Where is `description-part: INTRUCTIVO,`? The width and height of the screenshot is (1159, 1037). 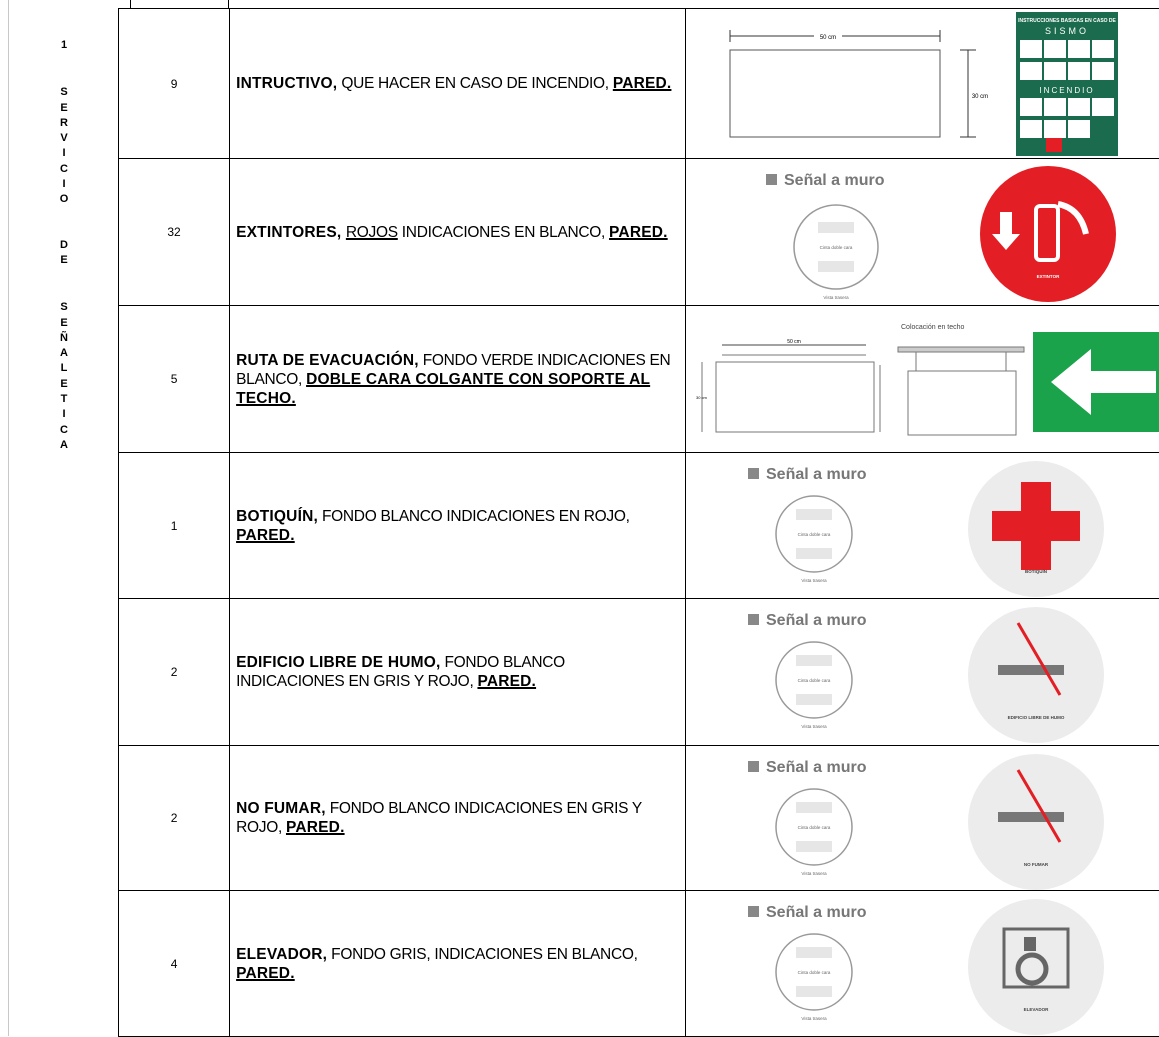 description-part: INTRUCTIVO, is located at coordinates (286, 83).